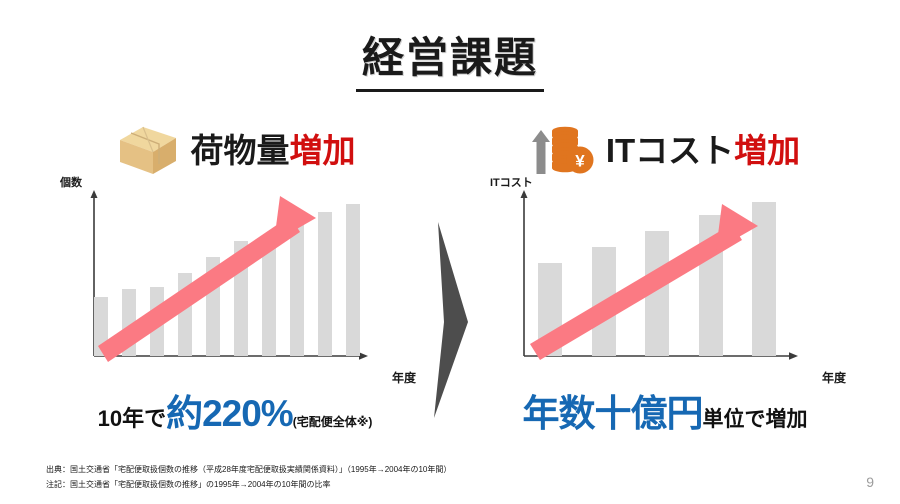 This screenshot has height=504, width=900. I want to click on page-title: 経営課題, so click(450, 58).